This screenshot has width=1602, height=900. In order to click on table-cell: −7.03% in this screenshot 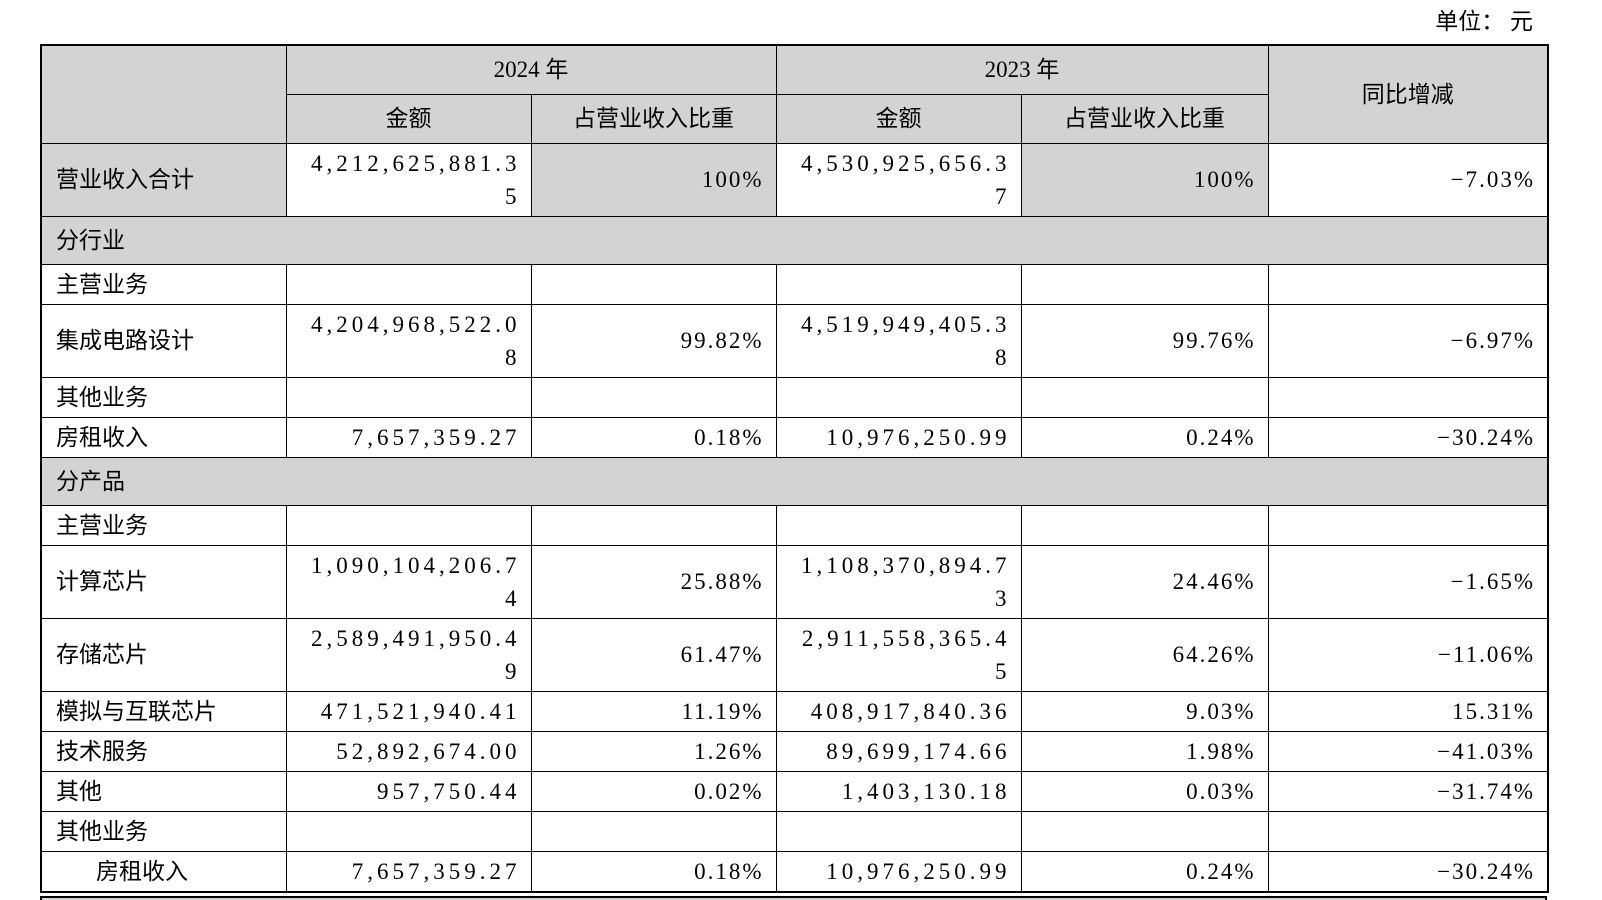, I will do `click(1408, 179)`.